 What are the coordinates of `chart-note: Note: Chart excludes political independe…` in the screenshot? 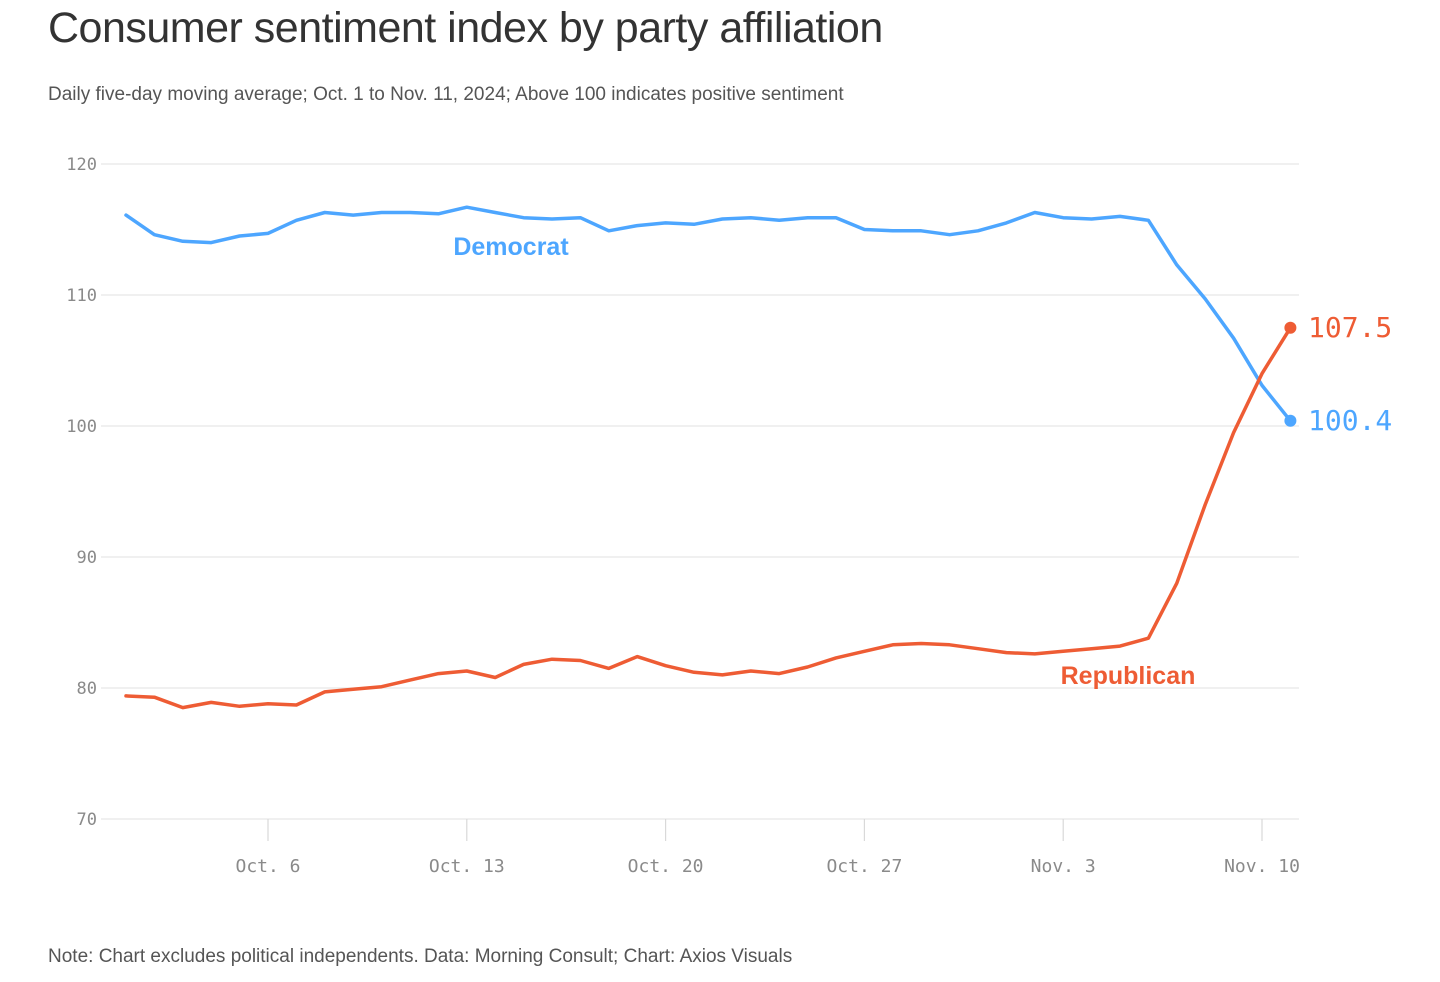 It's located at (420, 956).